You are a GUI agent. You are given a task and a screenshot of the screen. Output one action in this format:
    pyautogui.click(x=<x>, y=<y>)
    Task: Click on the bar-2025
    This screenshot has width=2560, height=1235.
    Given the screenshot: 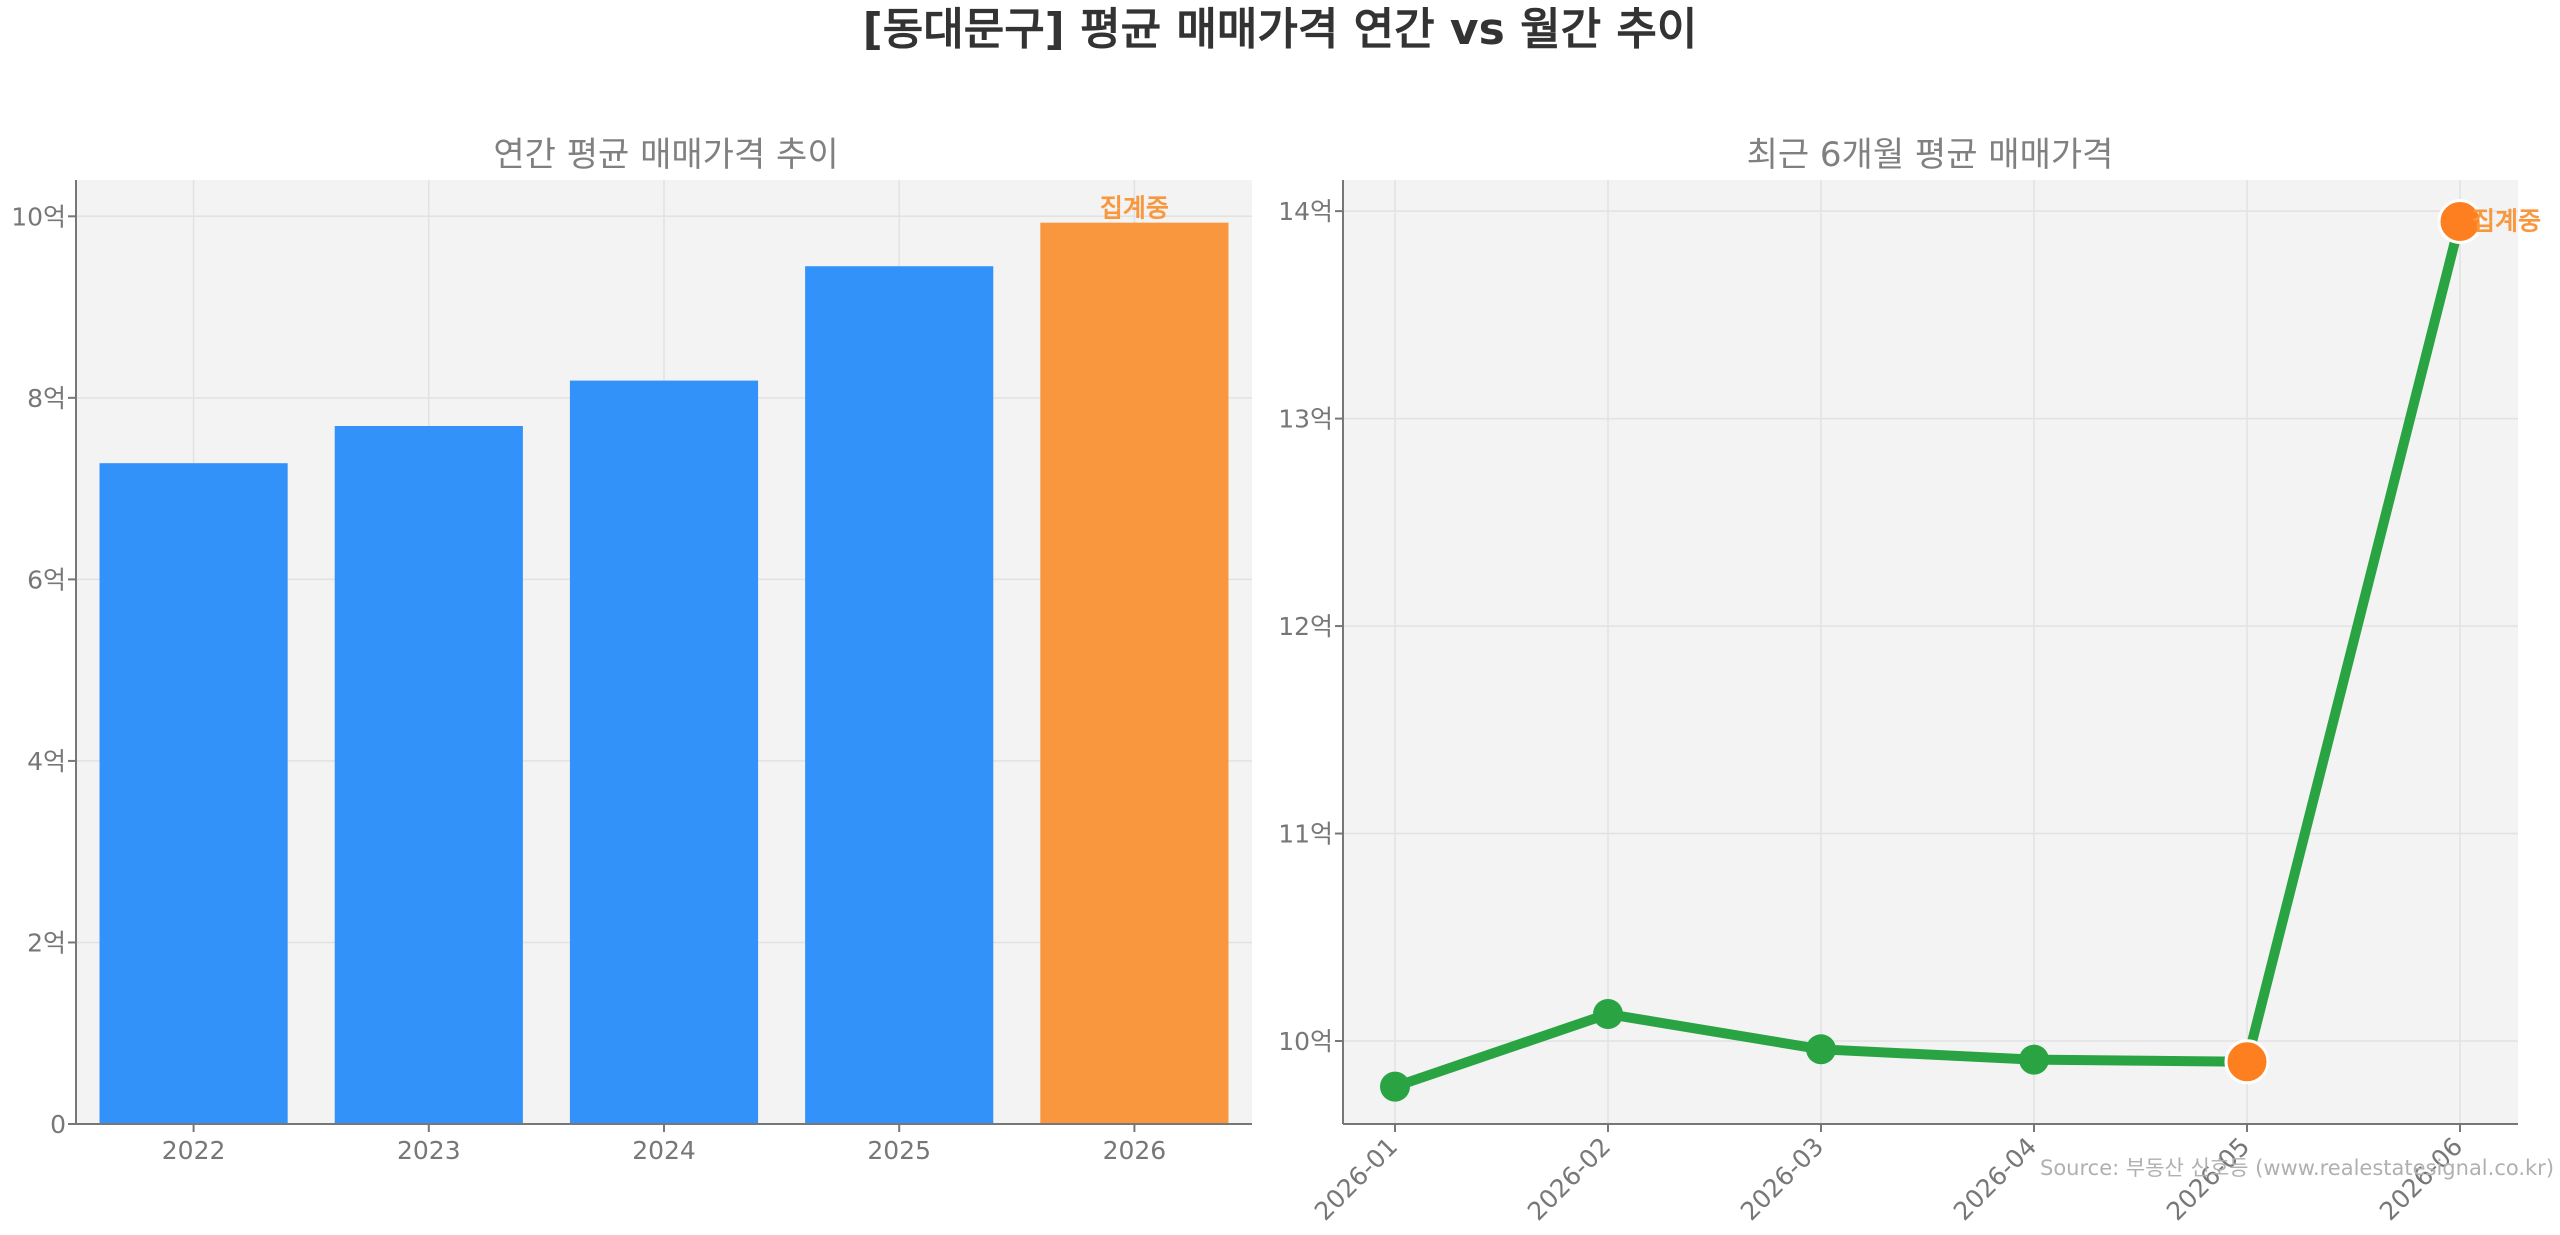 What is the action you would take?
    pyautogui.click(x=899, y=695)
    